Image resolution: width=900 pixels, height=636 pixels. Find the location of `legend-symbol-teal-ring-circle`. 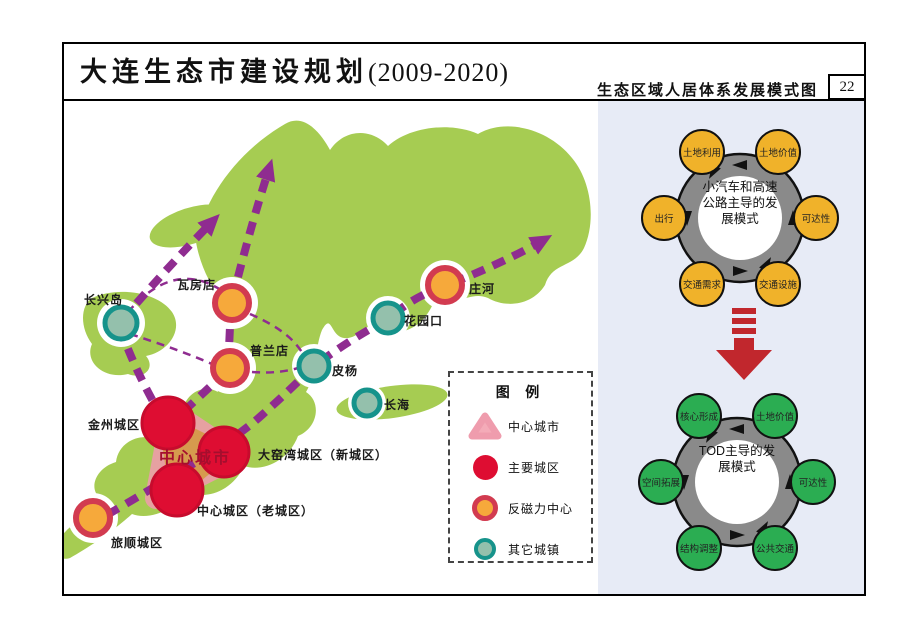

legend-symbol-teal-ring-circle is located at coordinates (485, 549).